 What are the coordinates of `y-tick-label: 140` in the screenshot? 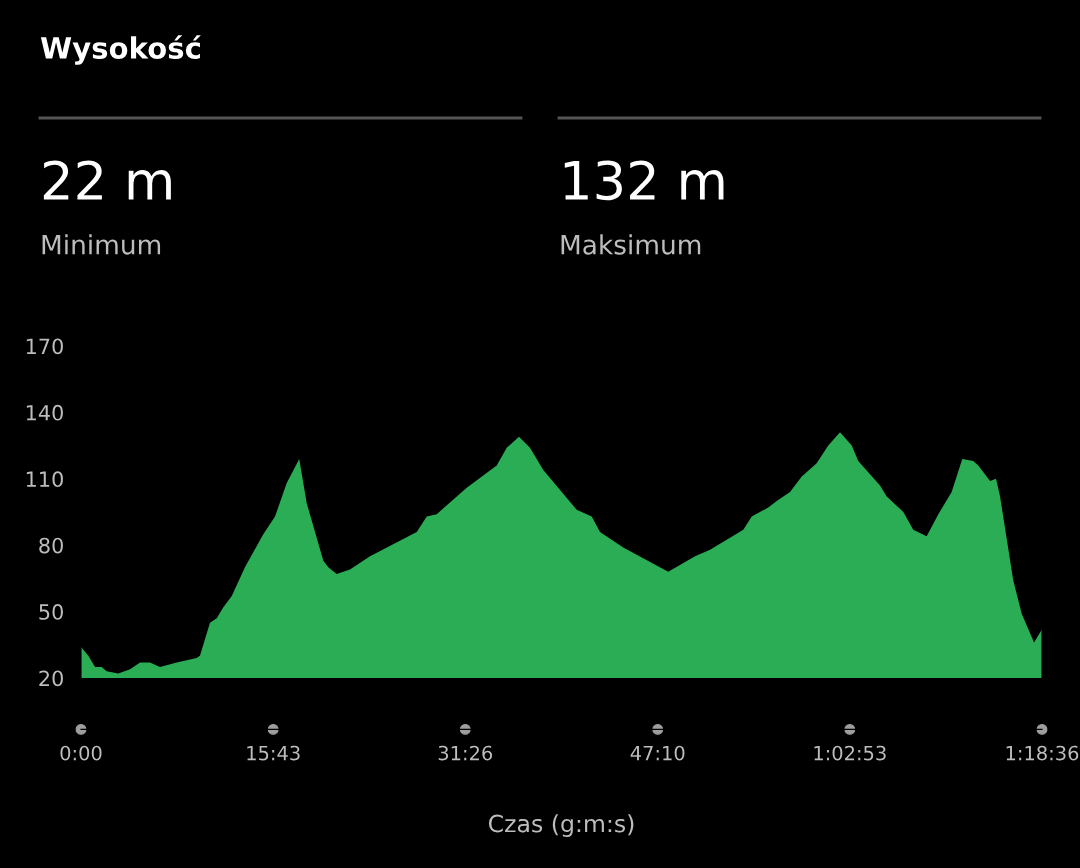 It's located at (44, 412).